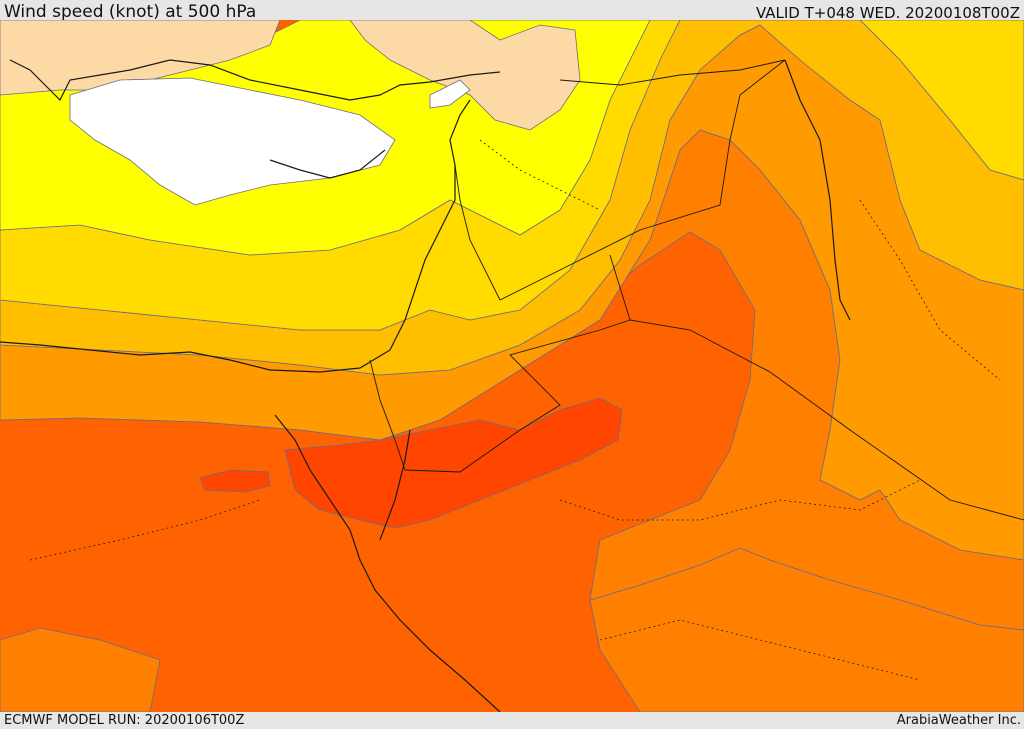 The width and height of the screenshot is (1024, 729). Describe the element at coordinates (80, 669) in the screenshot. I see `band-orange-sw` at that location.